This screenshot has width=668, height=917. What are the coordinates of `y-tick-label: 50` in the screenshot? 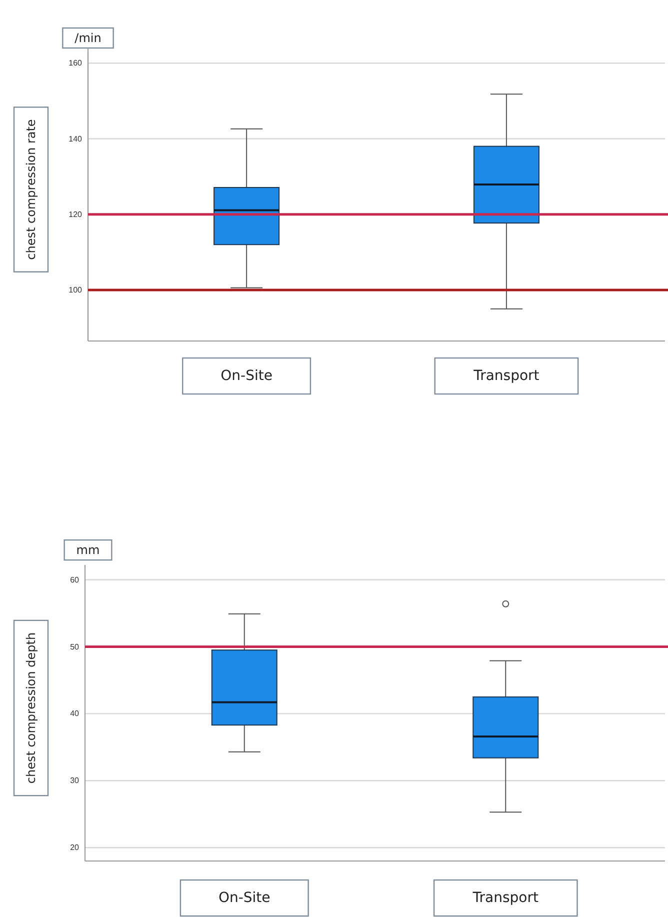 It's located at (75, 647).